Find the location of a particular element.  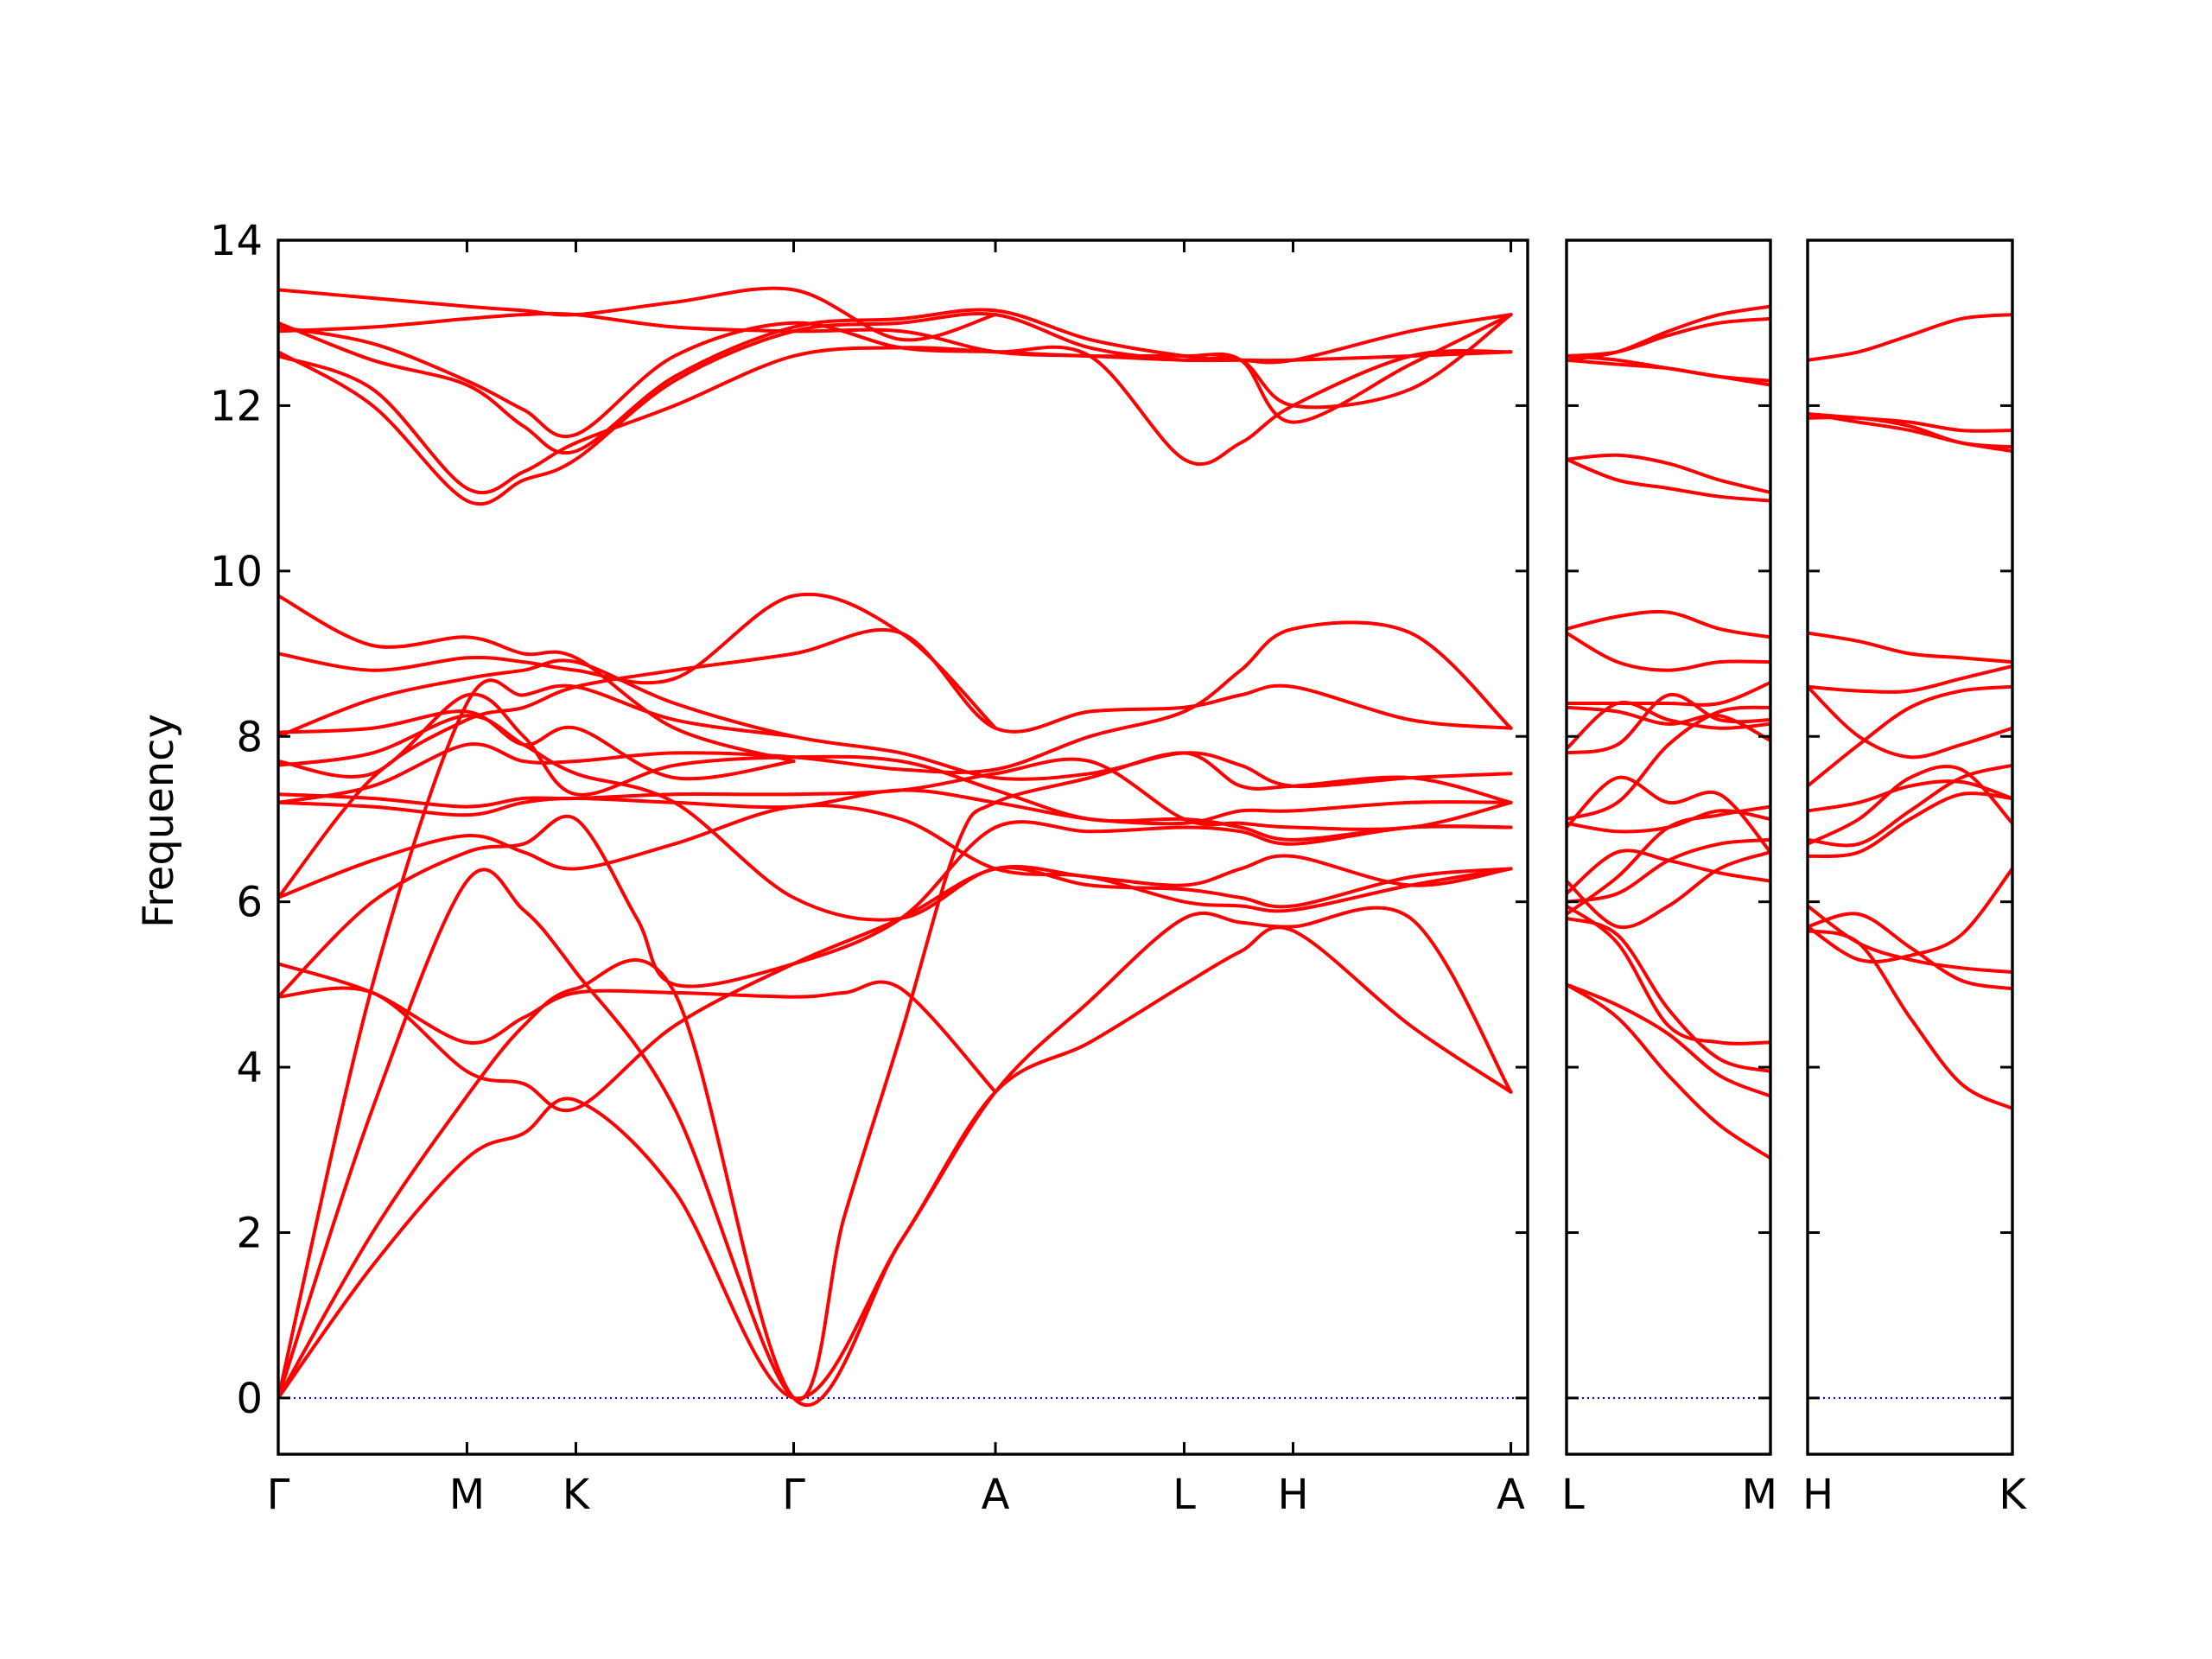

y-tick-label: 2 is located at coordinates (249, 1234).